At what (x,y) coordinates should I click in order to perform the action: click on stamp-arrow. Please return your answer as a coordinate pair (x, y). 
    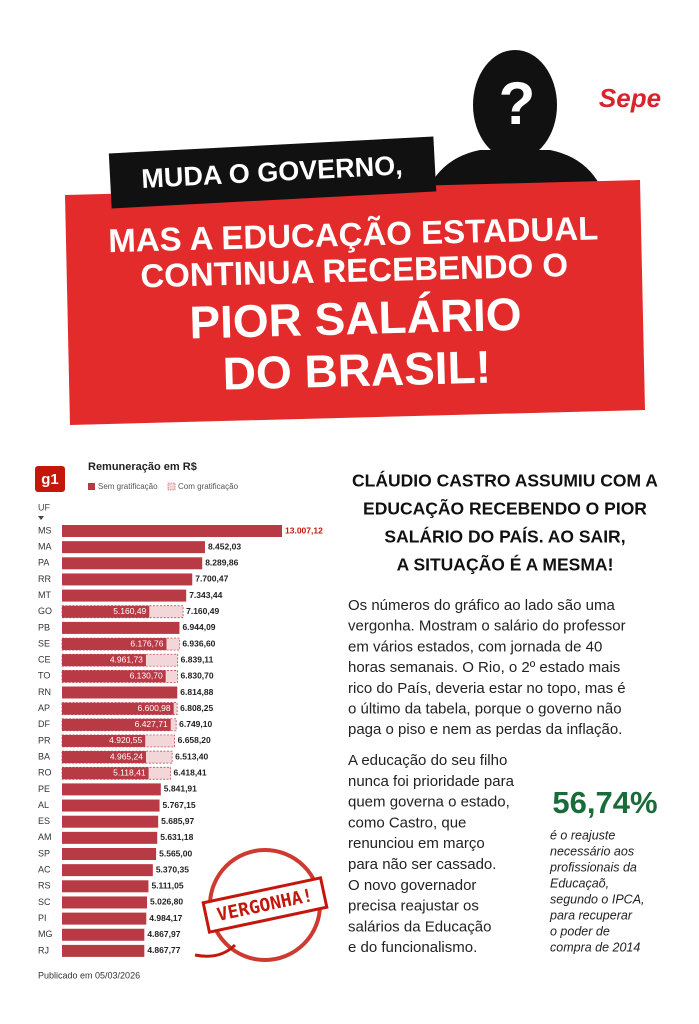
    Looking at the image, I should click on (215, 950).